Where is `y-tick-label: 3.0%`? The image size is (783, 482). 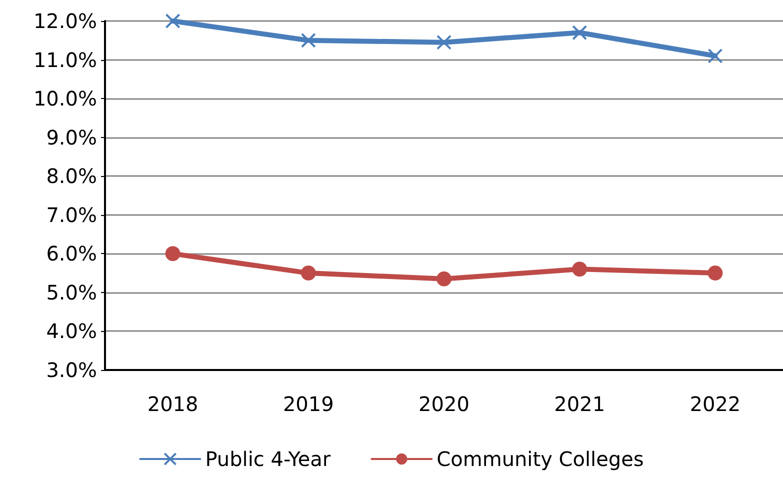 y-tick-label: 3.0% is located at coordinates (71, 370).